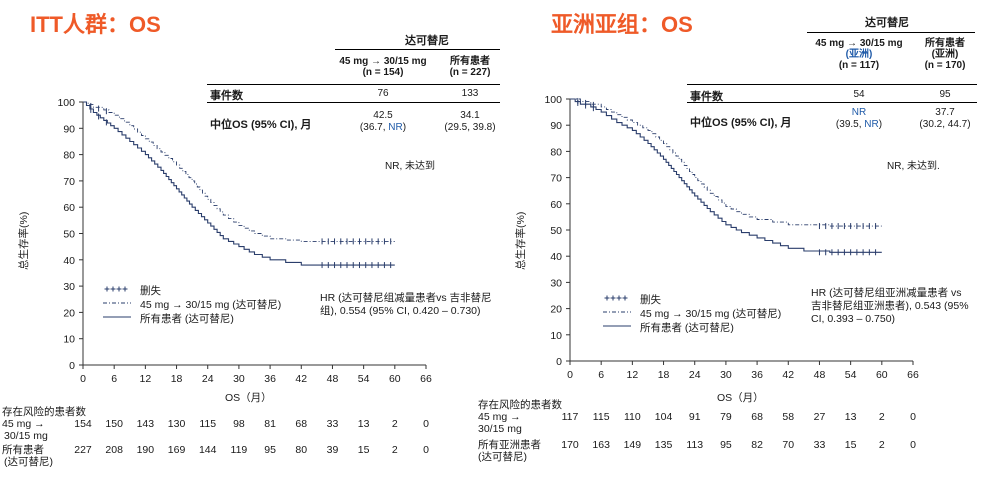 Image resolution: width=990 pixels, height=478 pixels. I want to click on risk-row2-label: 所有患者 (达可替尼), so click(27, 456).